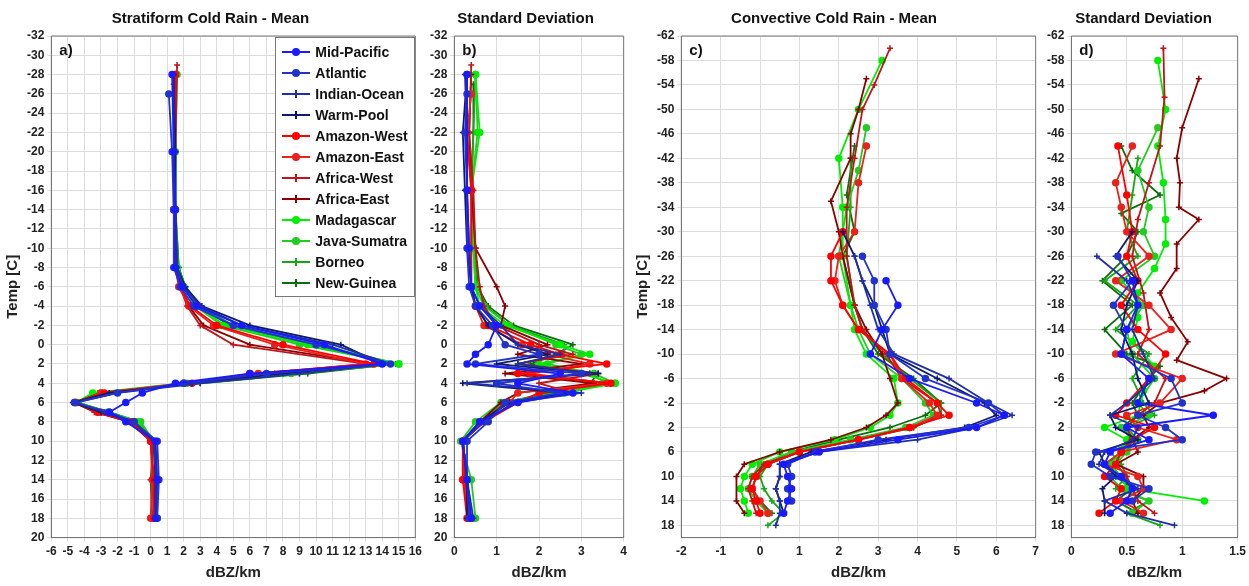 The image size is (1249, 586). I want to click on y-tick-label: -54, so click(666, 84).